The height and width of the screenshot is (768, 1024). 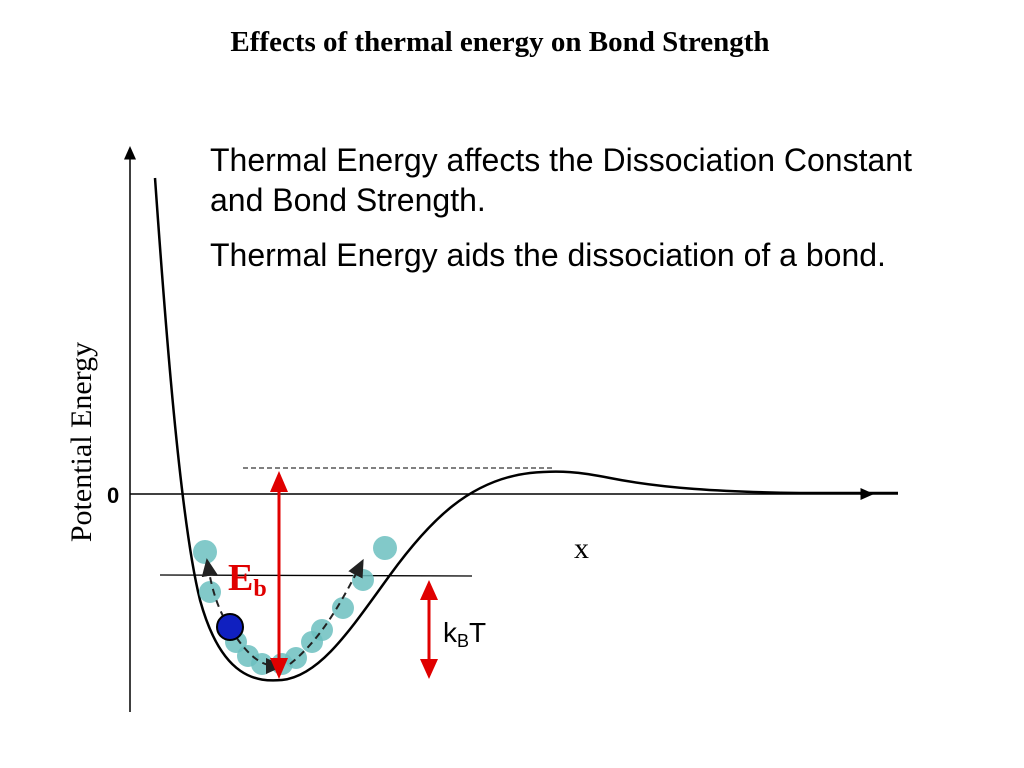 What do you see at coordinates (230, 627) in the screenshot?
I see `current-particle` at bounding box center [230, 627].